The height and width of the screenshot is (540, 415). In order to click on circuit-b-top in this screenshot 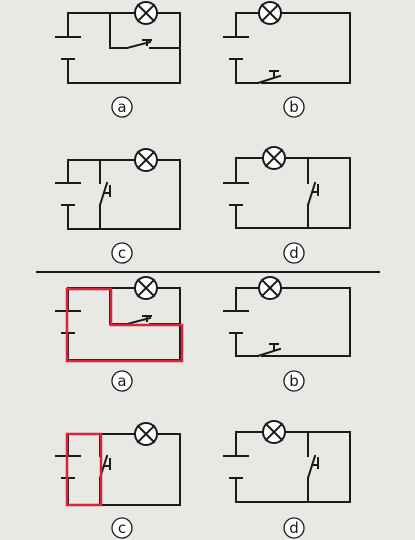, I will do `click(287, 43)`.